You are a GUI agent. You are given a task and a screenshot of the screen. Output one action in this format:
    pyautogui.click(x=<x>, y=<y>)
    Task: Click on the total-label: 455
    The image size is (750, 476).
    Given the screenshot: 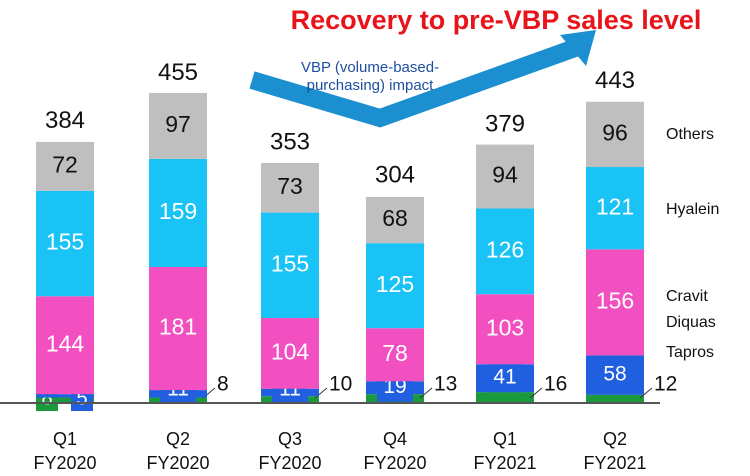 What is the action you would take?
    pyautogui.click(x=178, y=72)
    